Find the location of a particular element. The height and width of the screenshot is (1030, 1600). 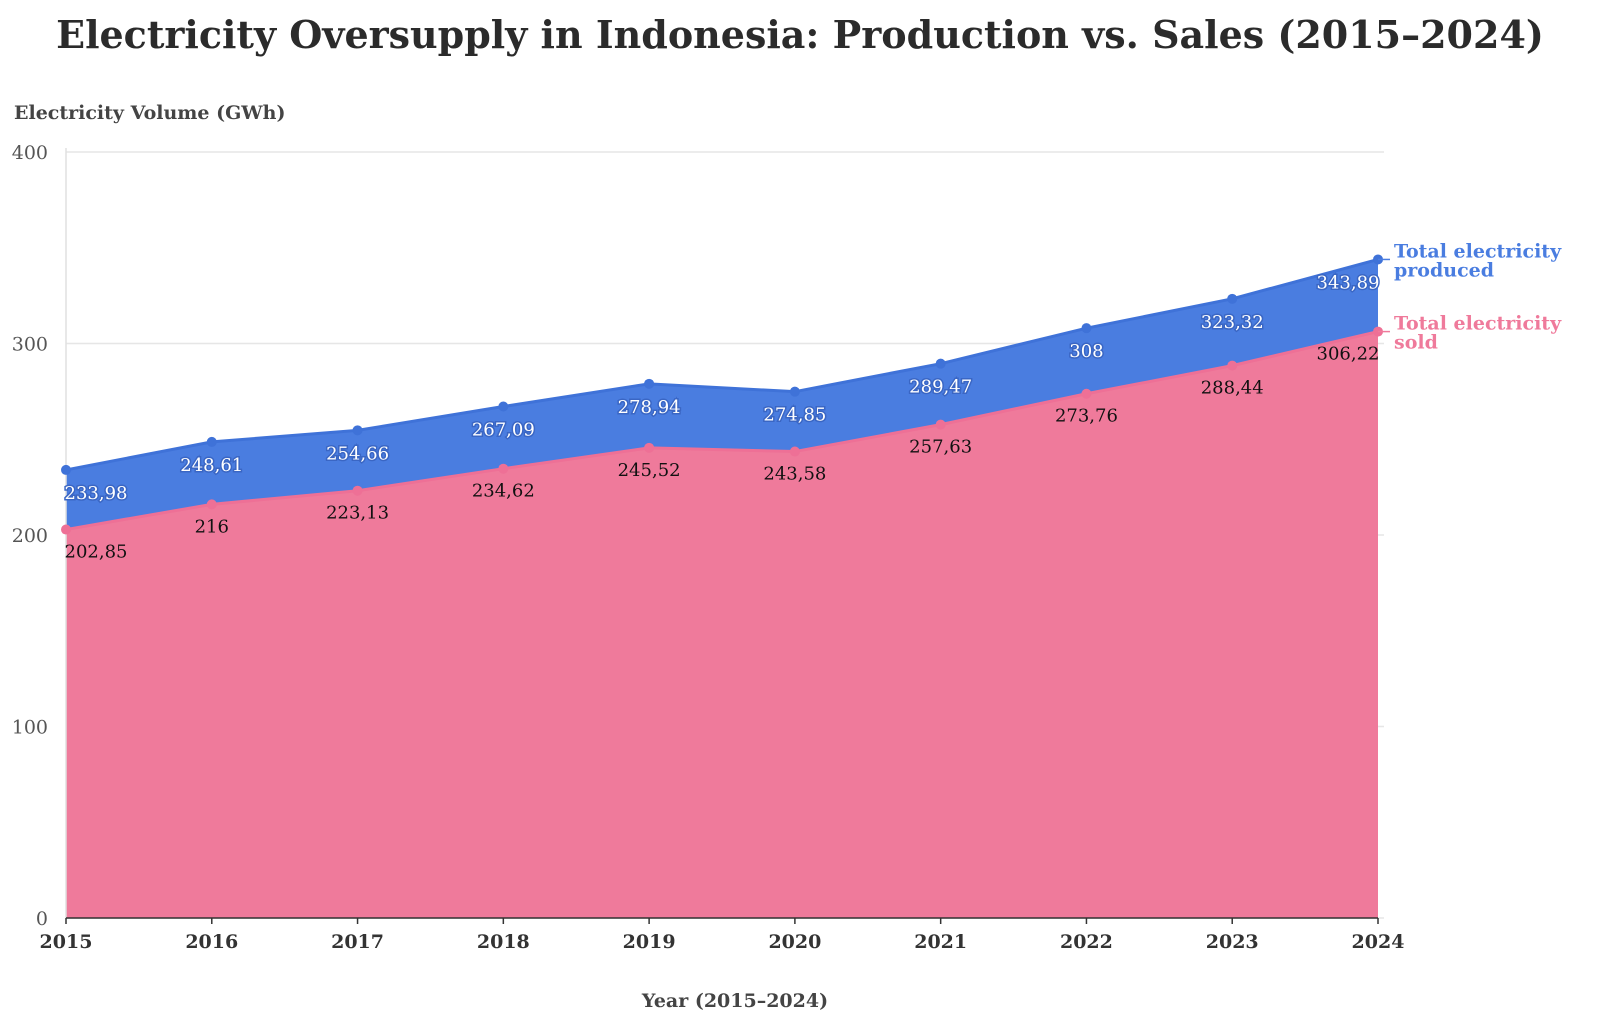

y-tick-label: 400 is located at coordinates (30, 153).